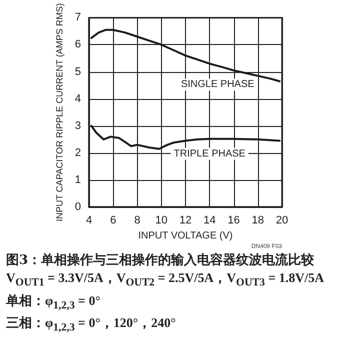 The height and width of the screenshot is (339, 350). What do you see at coordinates (137, 220) in the screenshot?
I see `x-tick-label: 8` at bounding box center [137, 220].